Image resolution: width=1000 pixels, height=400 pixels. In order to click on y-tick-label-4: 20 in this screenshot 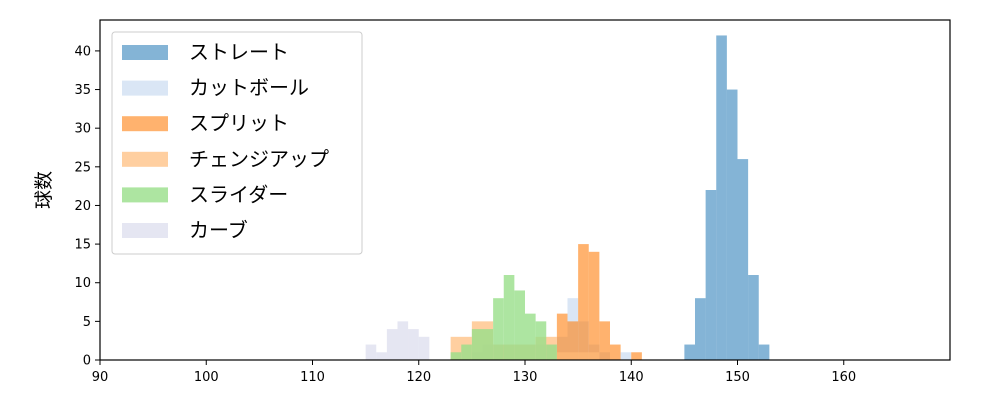, I will do `click(82, 206)`.